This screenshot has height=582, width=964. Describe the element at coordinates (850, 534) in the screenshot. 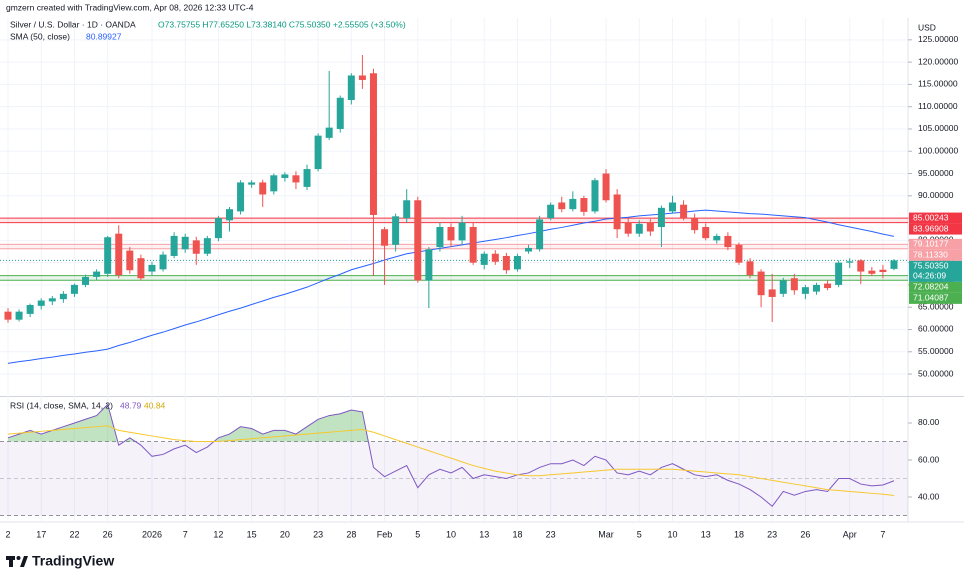

I see `x-tick-label: Apr` at that location.